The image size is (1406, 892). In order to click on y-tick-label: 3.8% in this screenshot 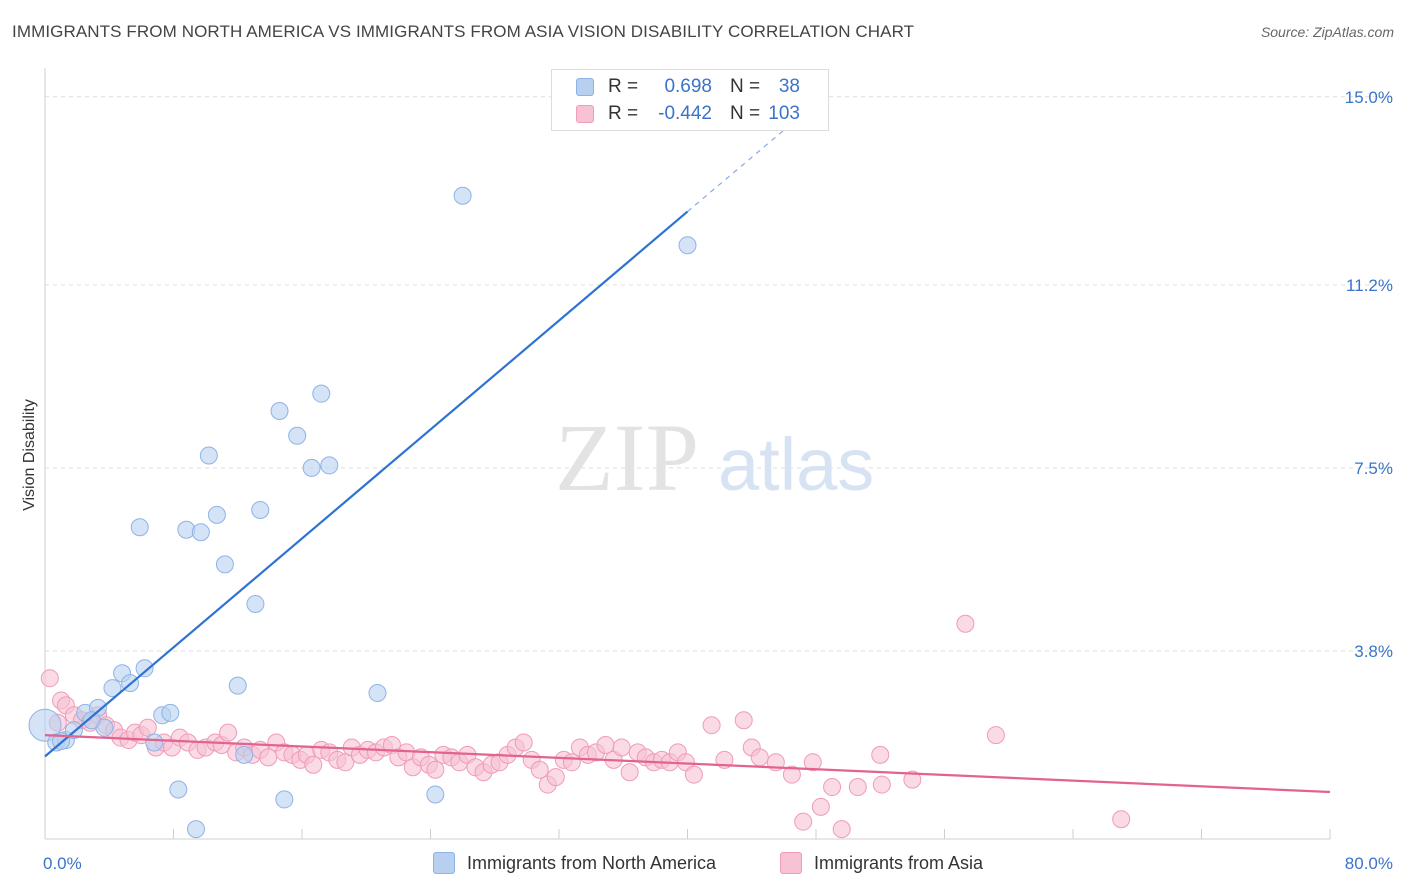, I will do `click(1373, 651)`.